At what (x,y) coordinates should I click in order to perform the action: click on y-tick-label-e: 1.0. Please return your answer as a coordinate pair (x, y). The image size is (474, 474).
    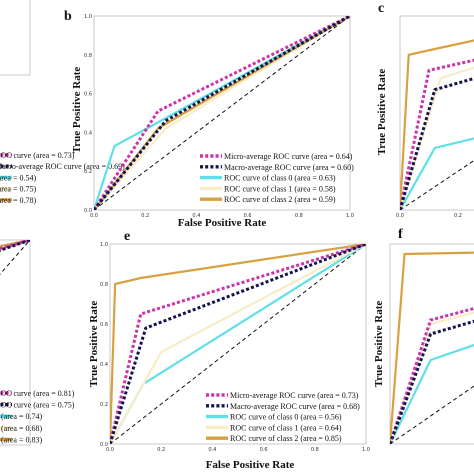
    Looking at the image, I should click on (104, 245).